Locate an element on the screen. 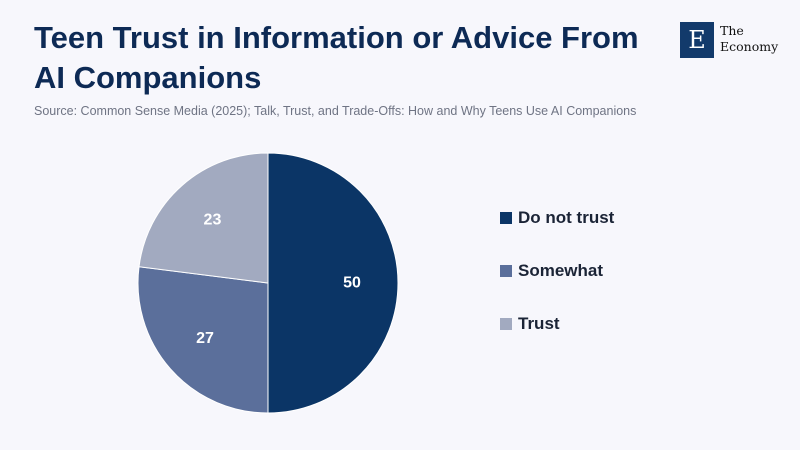 This screenshot has width=800, height=450. logo-text-line-1: The is located at coordinates (732, 30).